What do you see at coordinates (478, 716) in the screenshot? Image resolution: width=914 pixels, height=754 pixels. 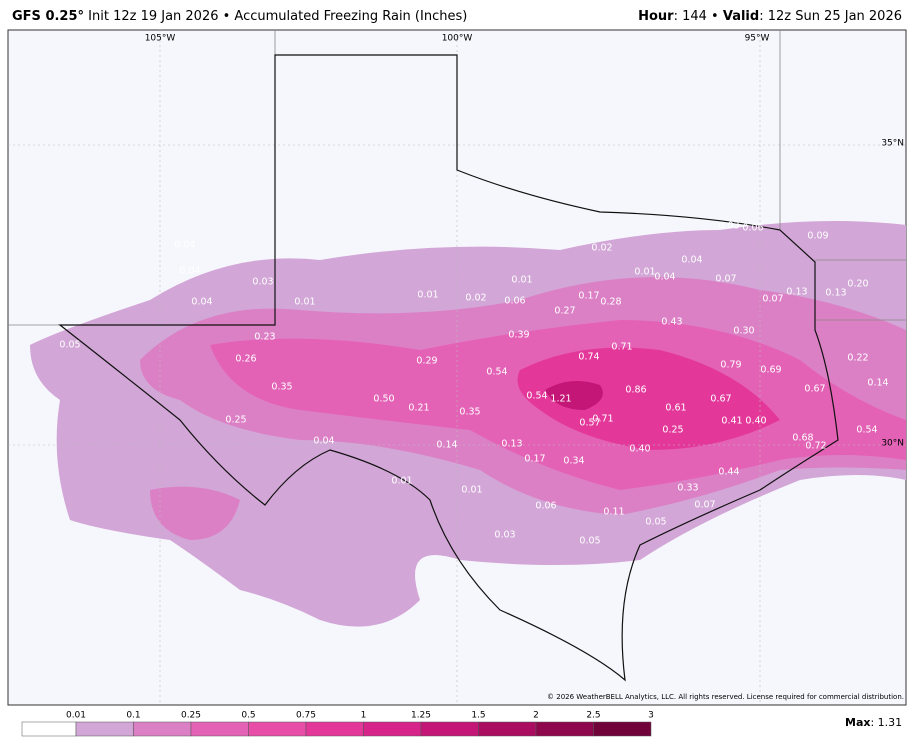 I see `legend-tick: 1.5` at bounding box center [478, 716].